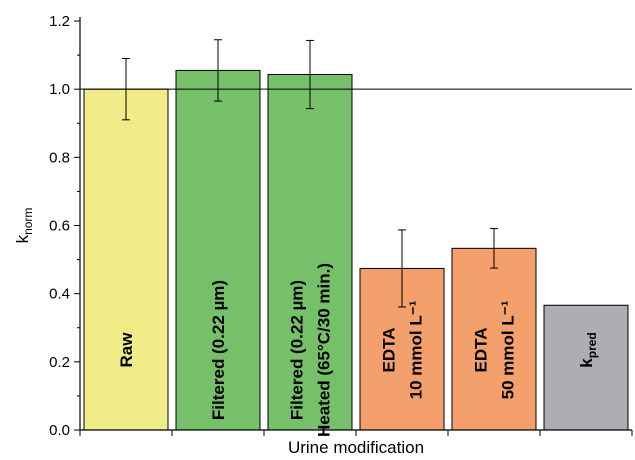 The height and width of the screenshot is (460, 635). I want to click on bar-label: kpred, so click(588, 349).